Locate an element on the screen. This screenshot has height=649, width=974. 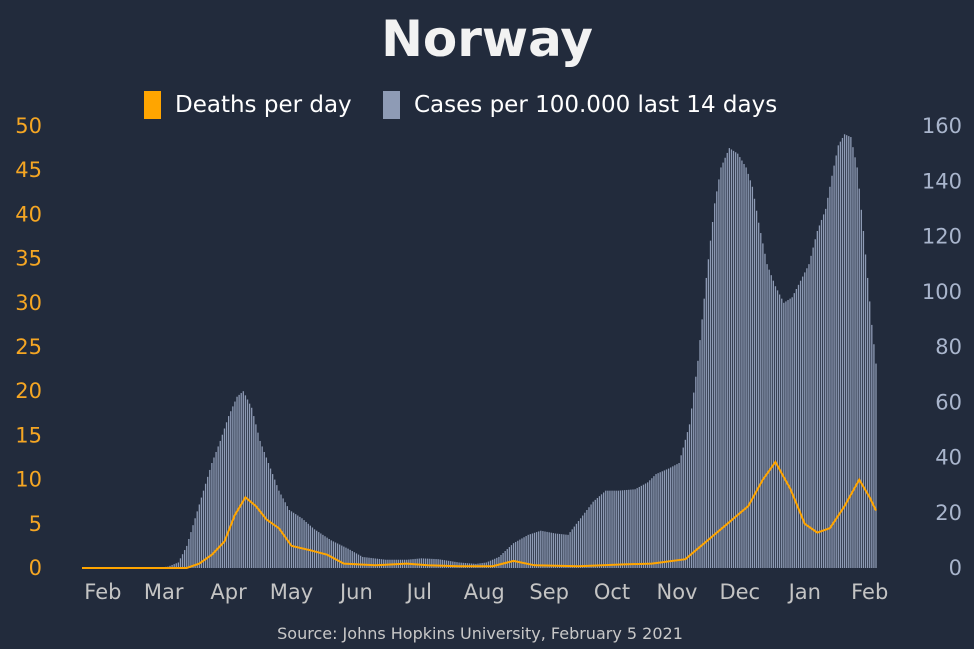
x-tick-label: Oct is located at coordinates (612, 592).